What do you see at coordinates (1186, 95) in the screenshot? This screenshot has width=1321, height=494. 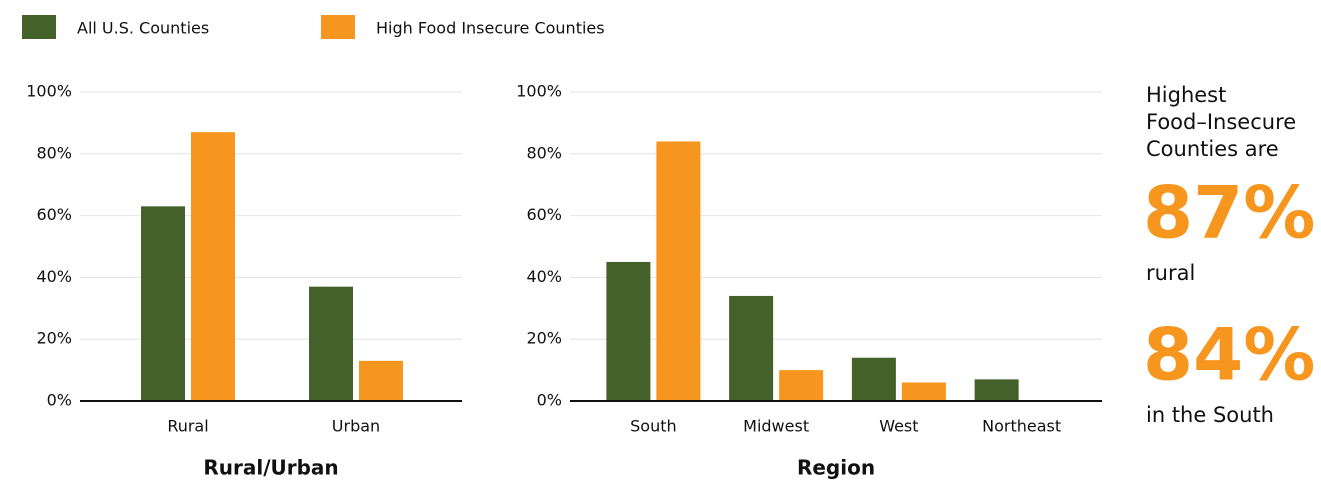 I see `callout-heading: Highest` at bounding box center [1186, 95].